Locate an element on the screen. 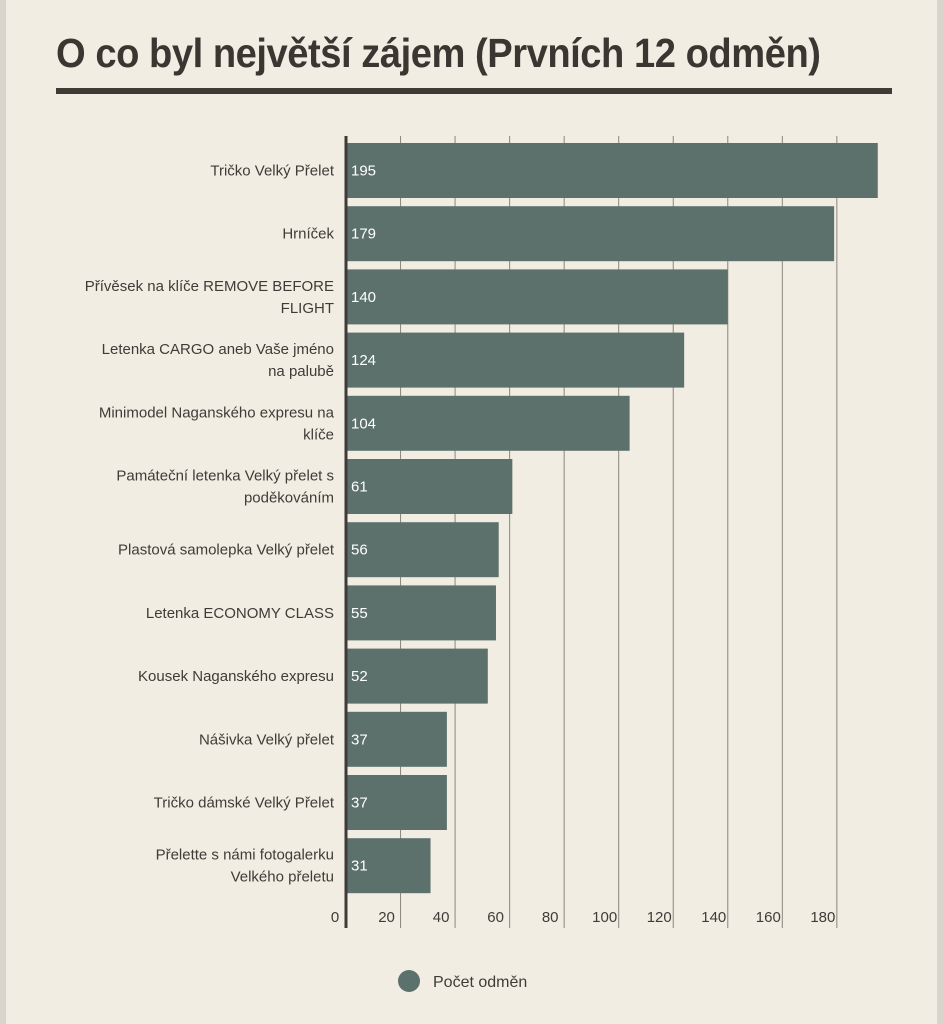  category-label: Přívěsek na klíče REMOVE BEFORE FLIGHT is located at coordinates (209, 297).